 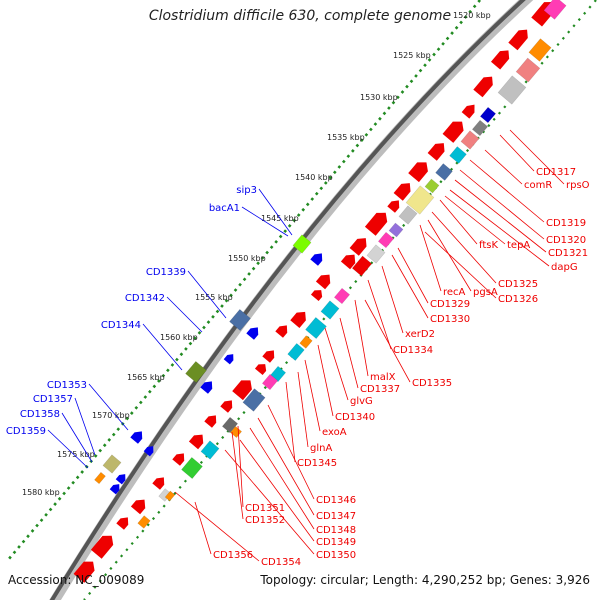 What do you see at coordinates (379, 97) in the screenshot?
I see `ruler-tick-label: 1530 kbp` at bounding box center [379, 97].